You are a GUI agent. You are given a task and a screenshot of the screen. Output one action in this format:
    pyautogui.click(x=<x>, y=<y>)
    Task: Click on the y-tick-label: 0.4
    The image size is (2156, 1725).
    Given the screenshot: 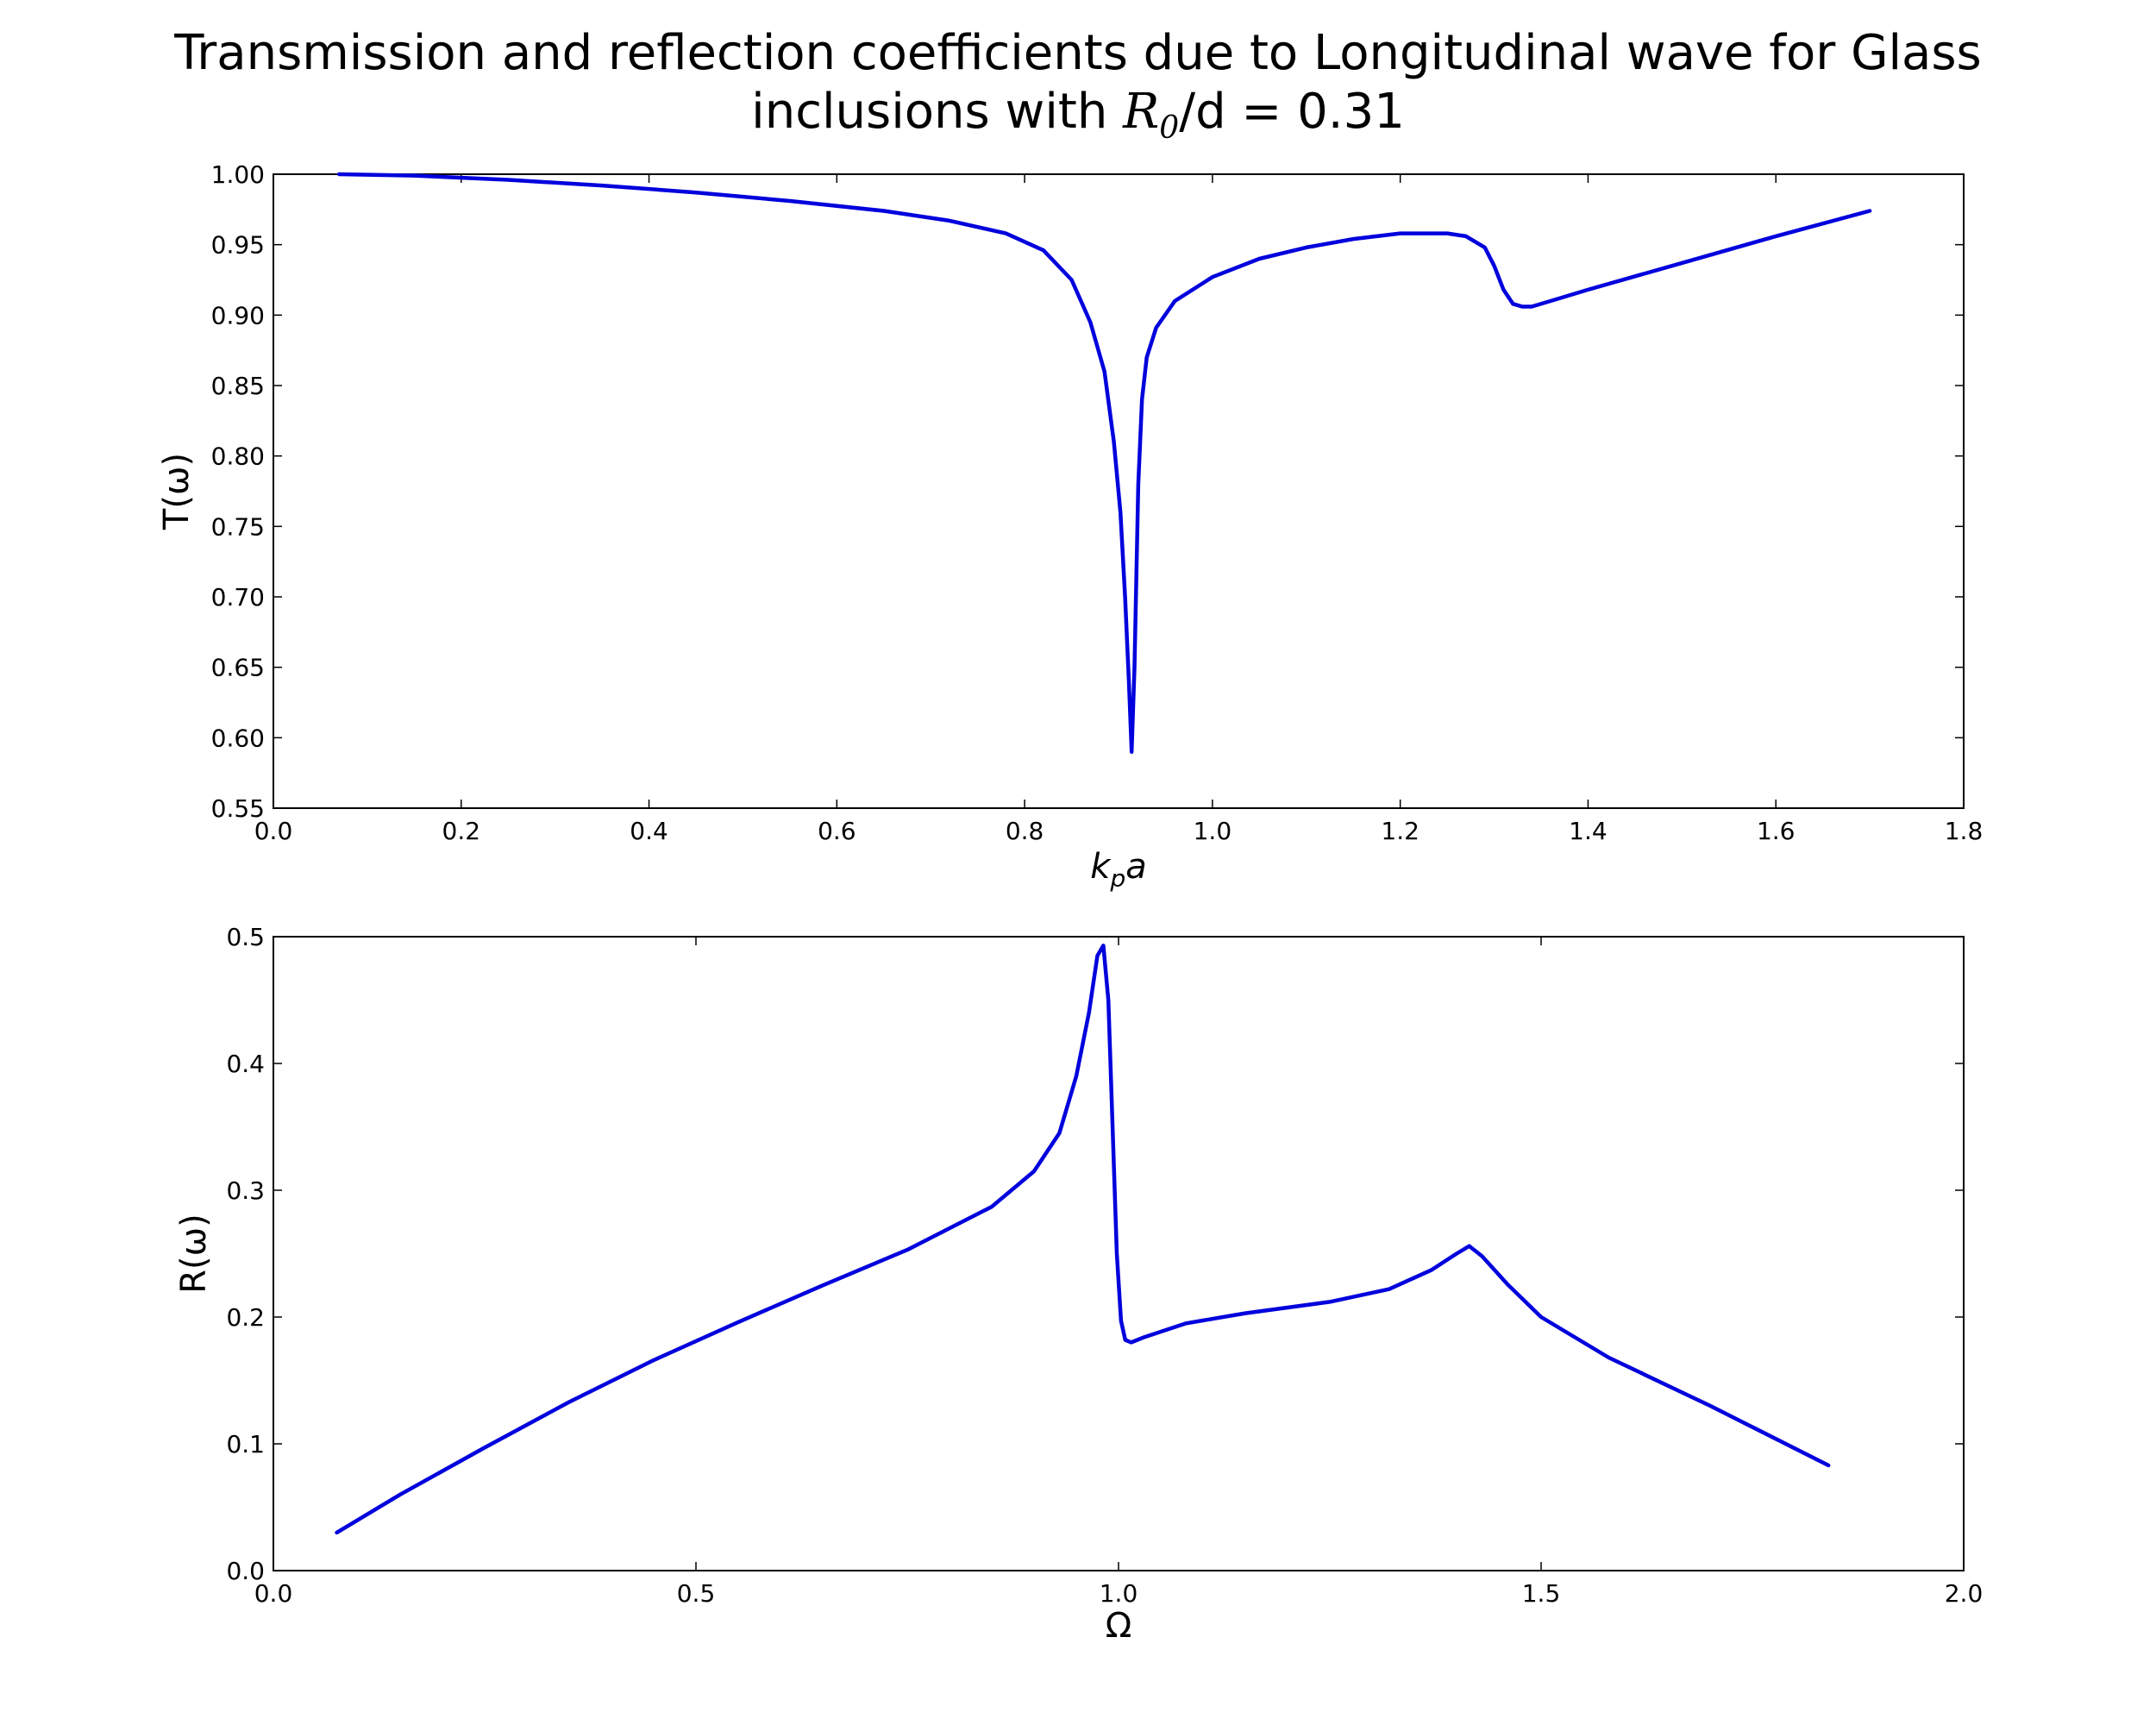 What is the action you would take?
    pyautogui.click(x=246, y=1064)
    